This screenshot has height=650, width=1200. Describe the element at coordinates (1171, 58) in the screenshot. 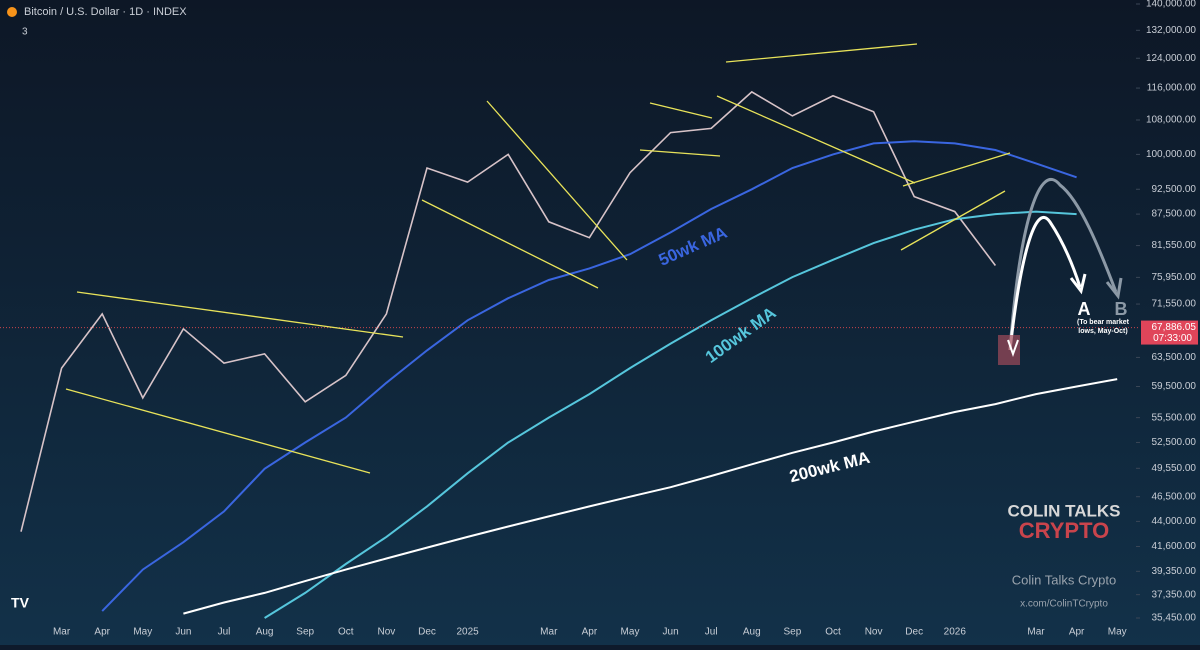

I see `y-tick-label: 124,000.00` at that location.